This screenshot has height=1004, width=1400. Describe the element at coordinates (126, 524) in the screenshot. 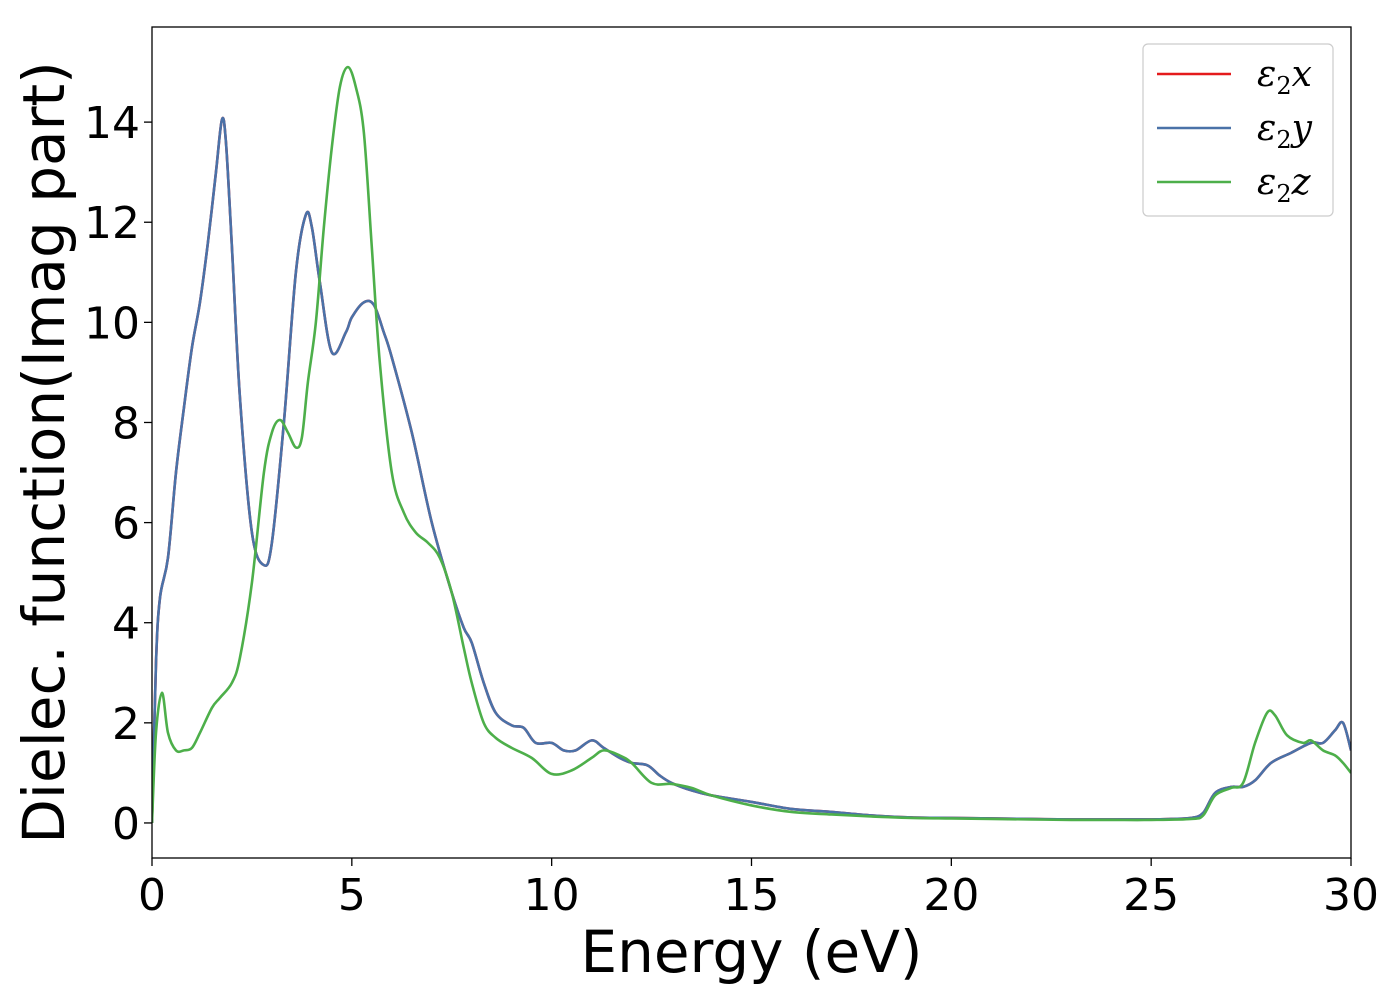

I see `y-tick-label: 6` at that location.